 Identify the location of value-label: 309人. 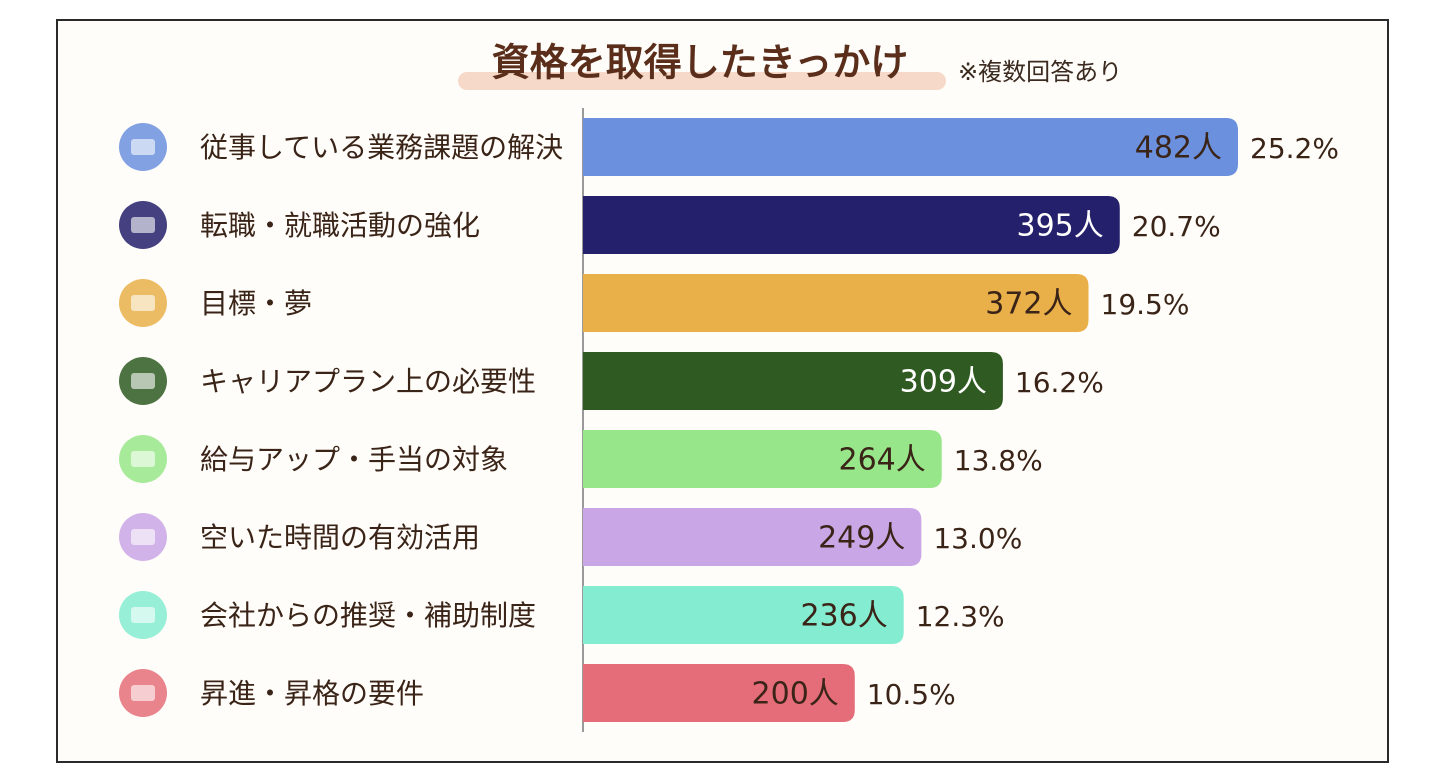
(943, 382).